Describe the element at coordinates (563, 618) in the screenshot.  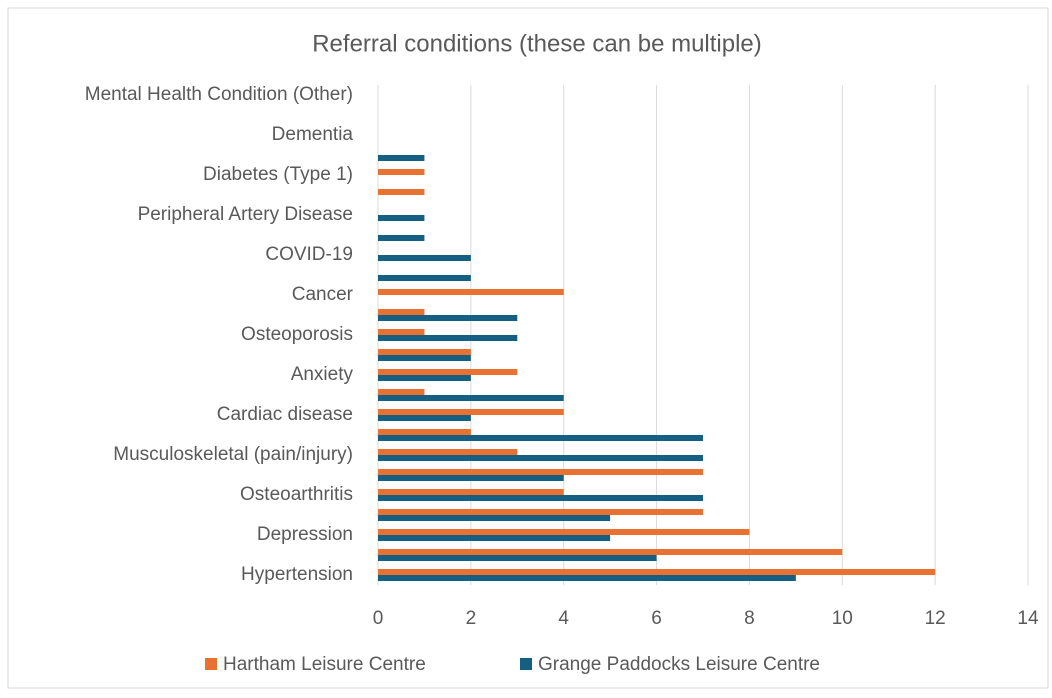
I see `x-tick-label: 4` at that location.